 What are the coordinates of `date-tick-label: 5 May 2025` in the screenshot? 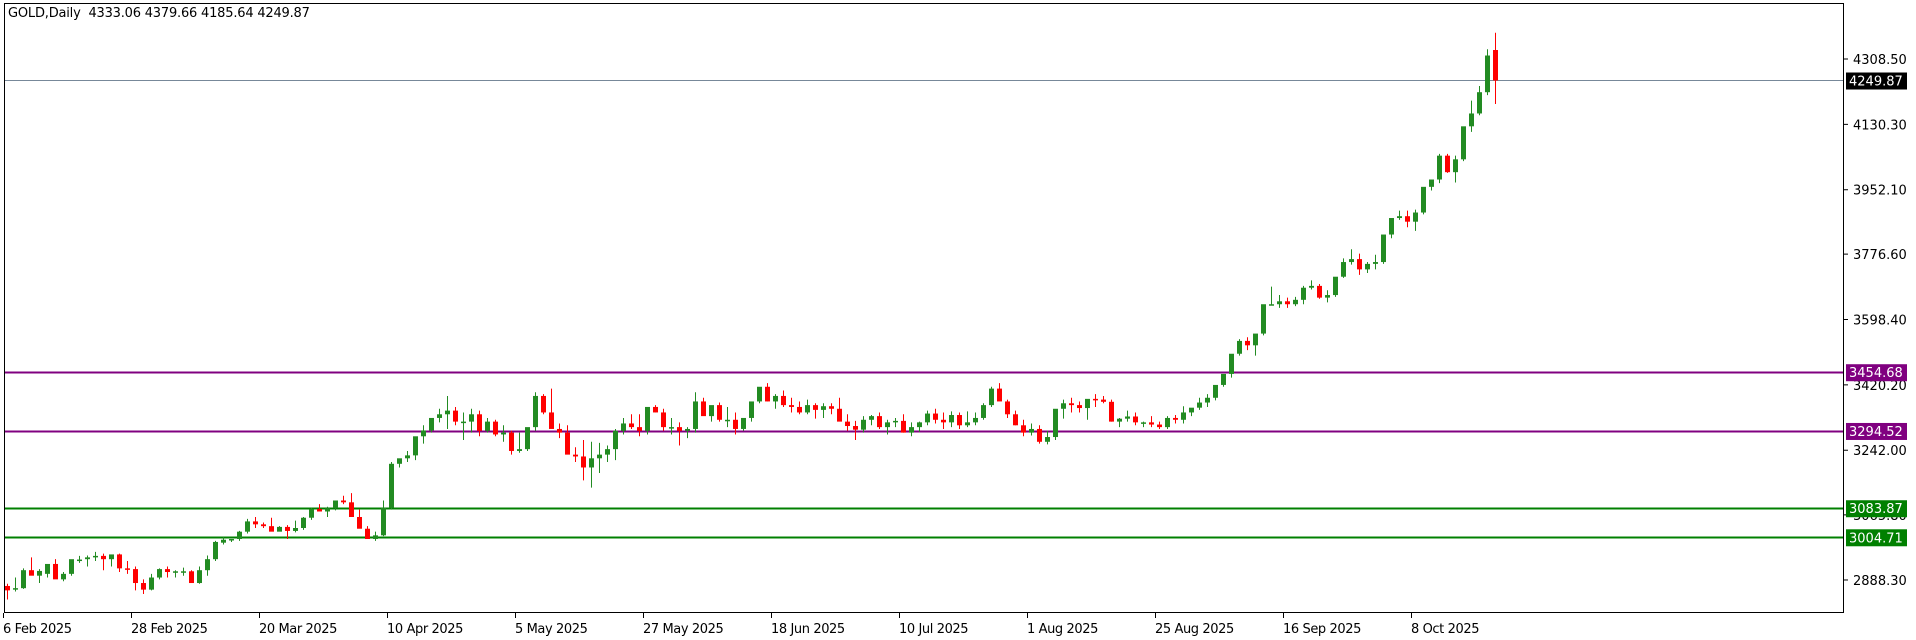 It's located at (551, 629).